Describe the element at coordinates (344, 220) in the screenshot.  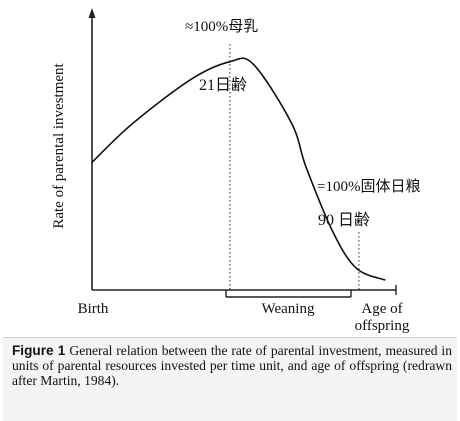
I see `annotation-day-90: 90 日齢` at that location.